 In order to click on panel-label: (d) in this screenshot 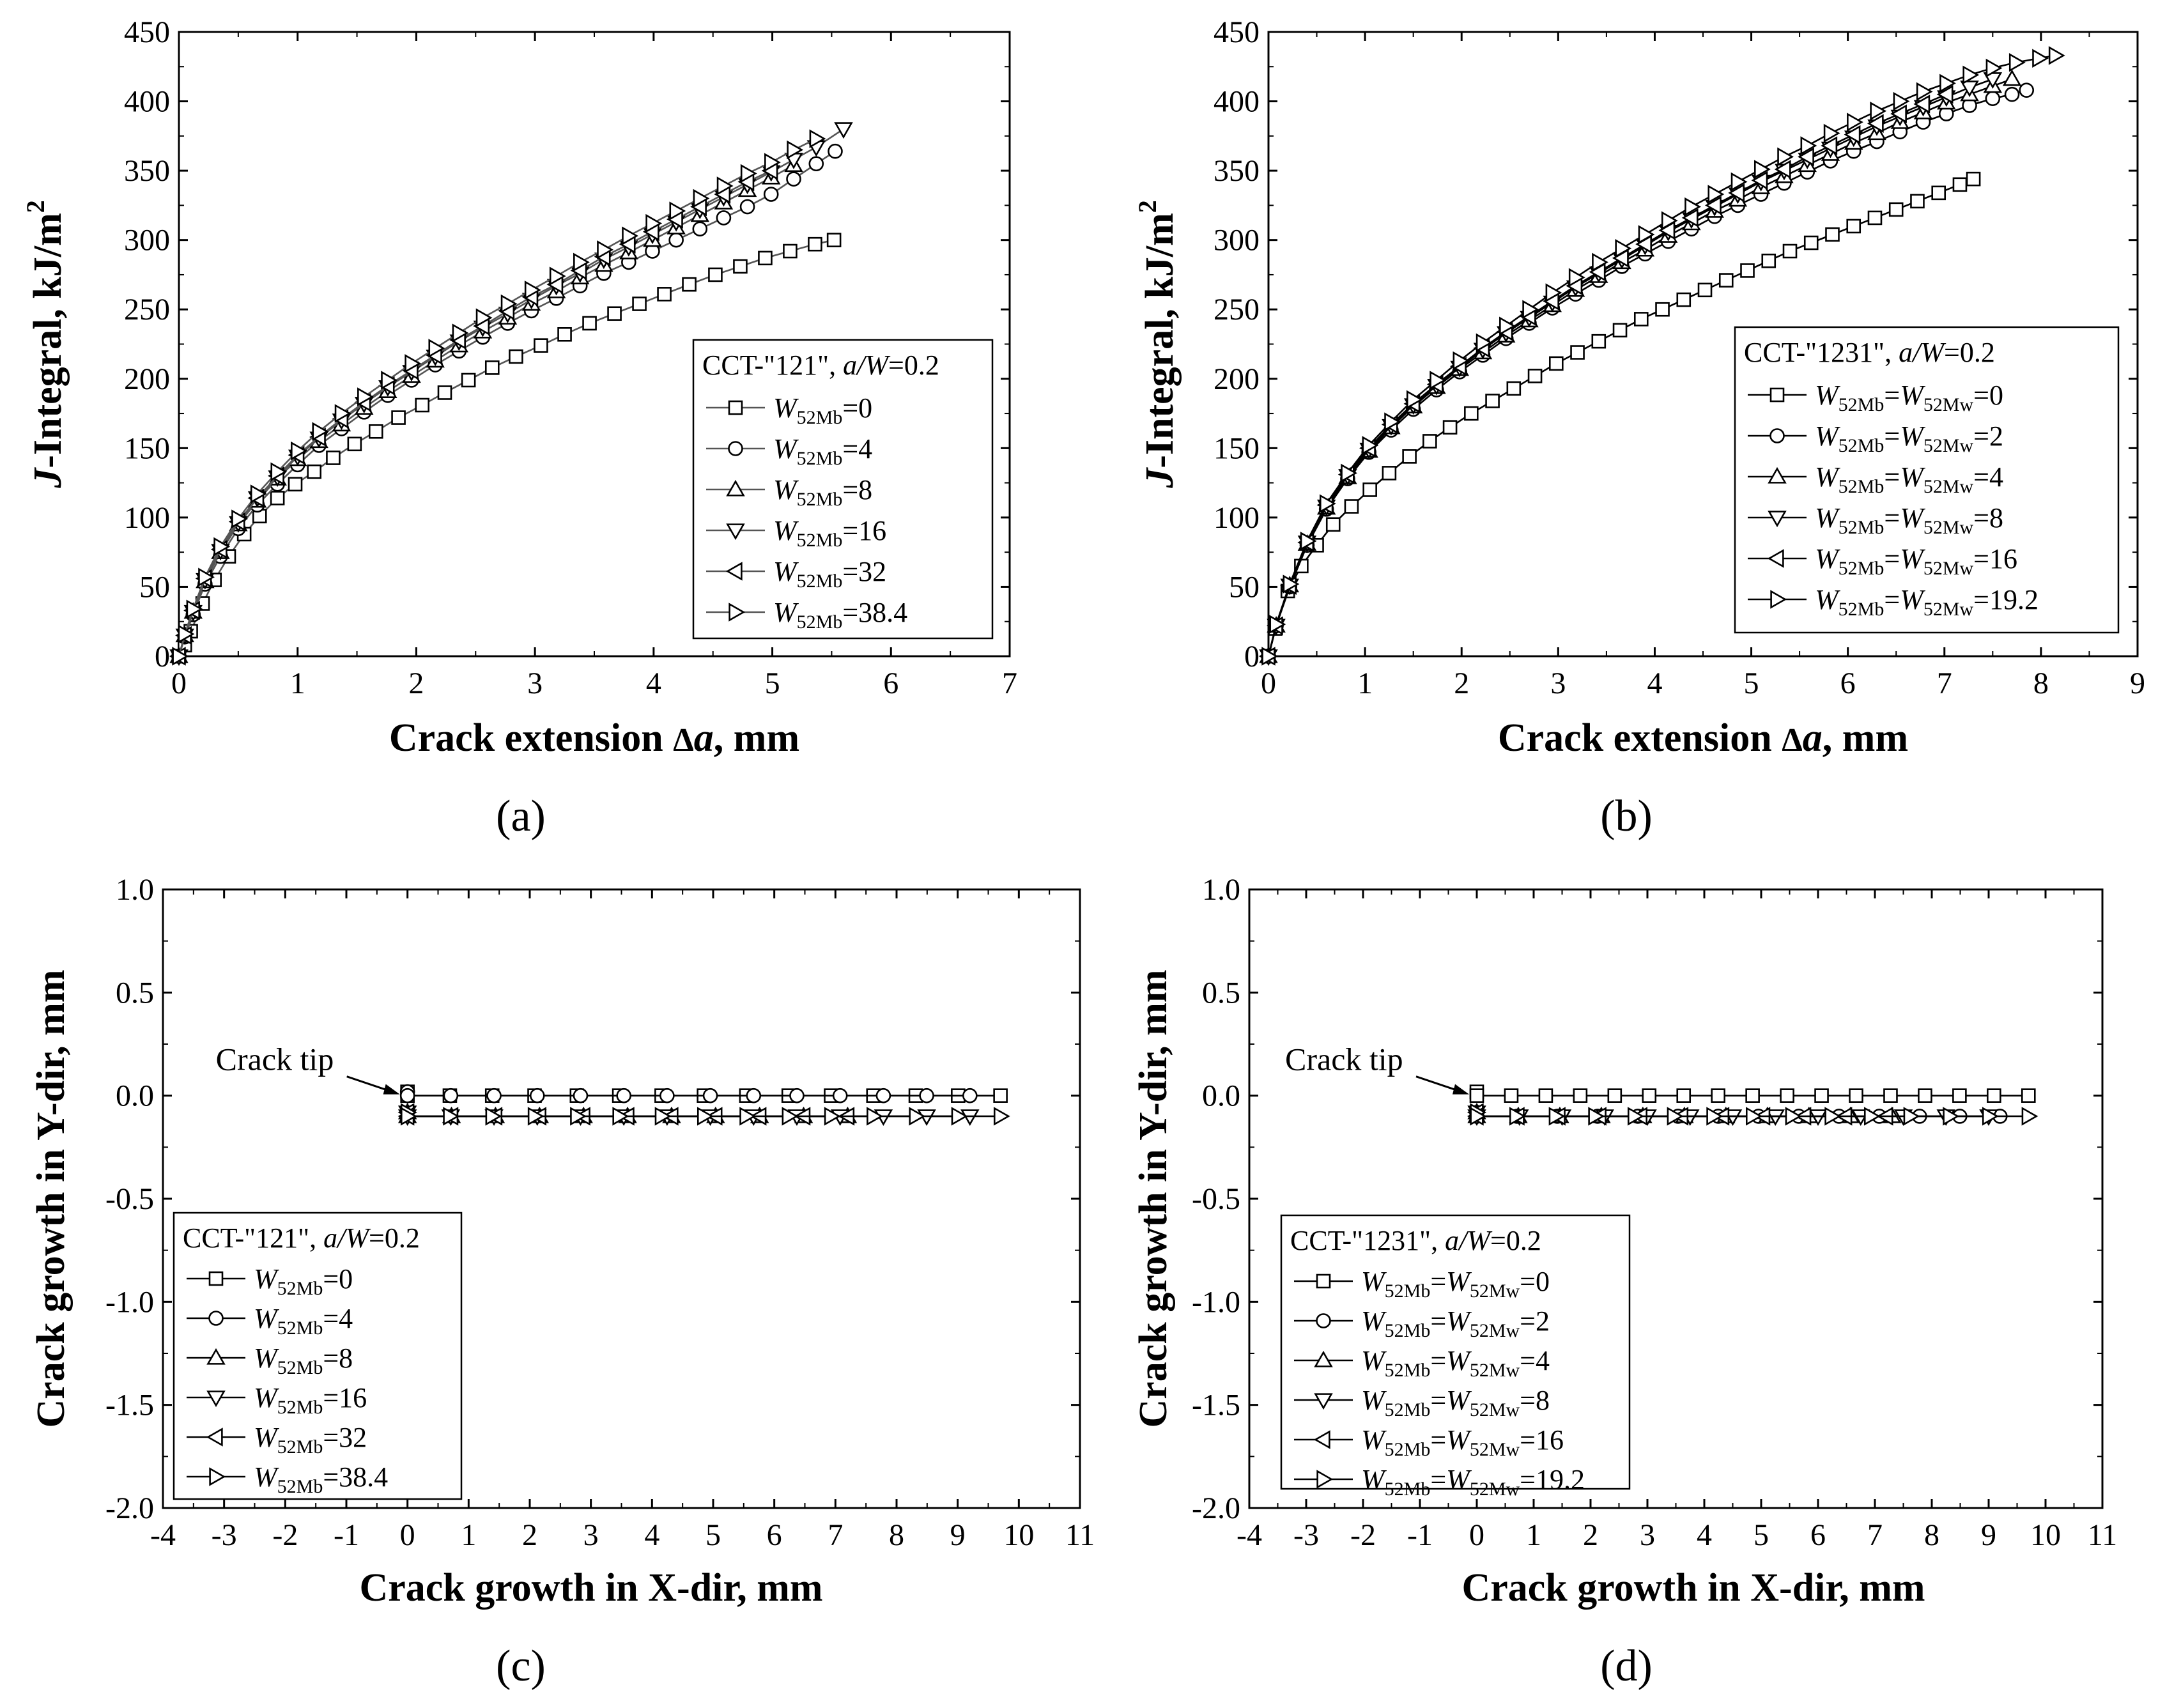, I will do `click(1626, 1666)`.